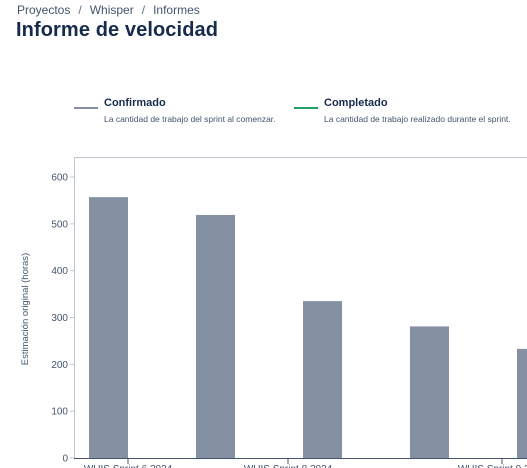 This screenshot has height=468, width=527. I want to click on breadcrumb: Proyectos / Whisper / Informes, so click(108, 10).